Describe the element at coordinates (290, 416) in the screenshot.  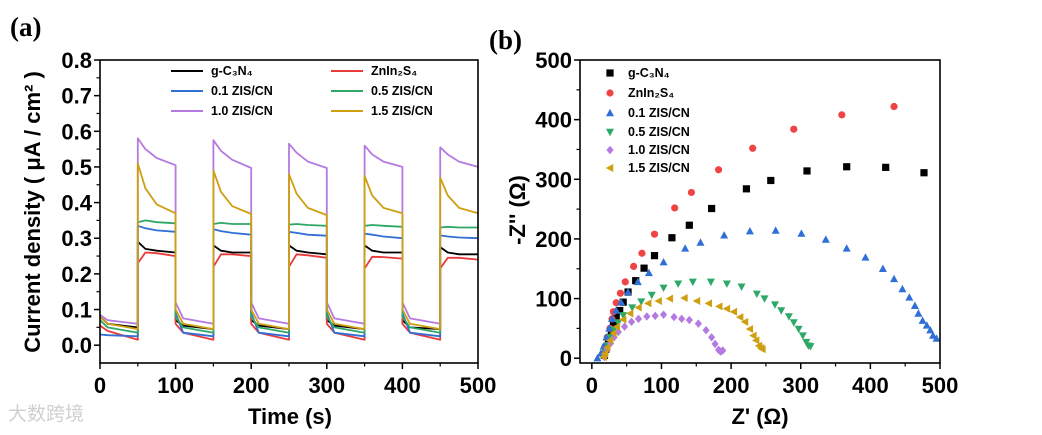
I see `panel-a-x-axis-title: Time (s)` at that location.